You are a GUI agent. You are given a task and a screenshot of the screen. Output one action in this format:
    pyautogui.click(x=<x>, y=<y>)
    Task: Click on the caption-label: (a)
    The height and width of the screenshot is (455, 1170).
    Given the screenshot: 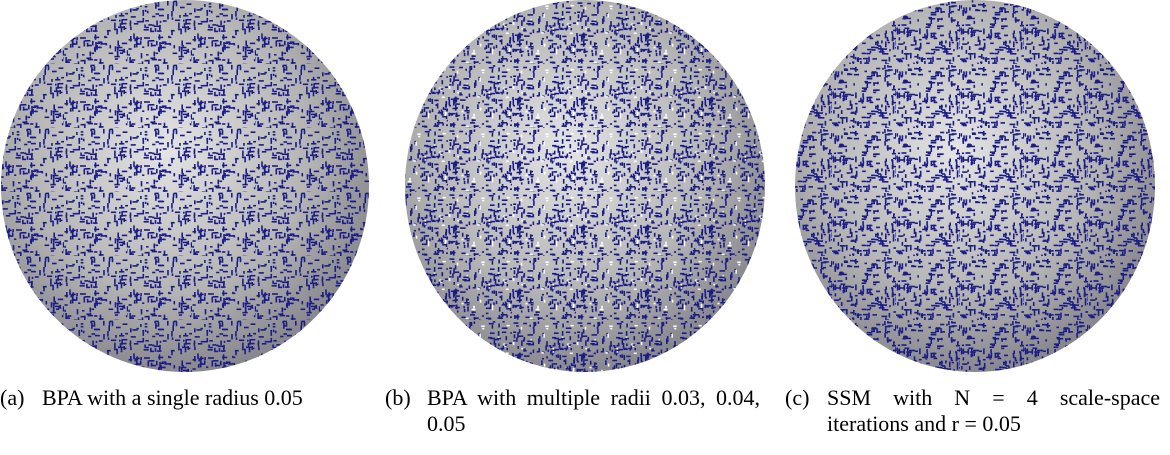 What is the action you would take?
    pyautogui.click(x=12, y=397)
    